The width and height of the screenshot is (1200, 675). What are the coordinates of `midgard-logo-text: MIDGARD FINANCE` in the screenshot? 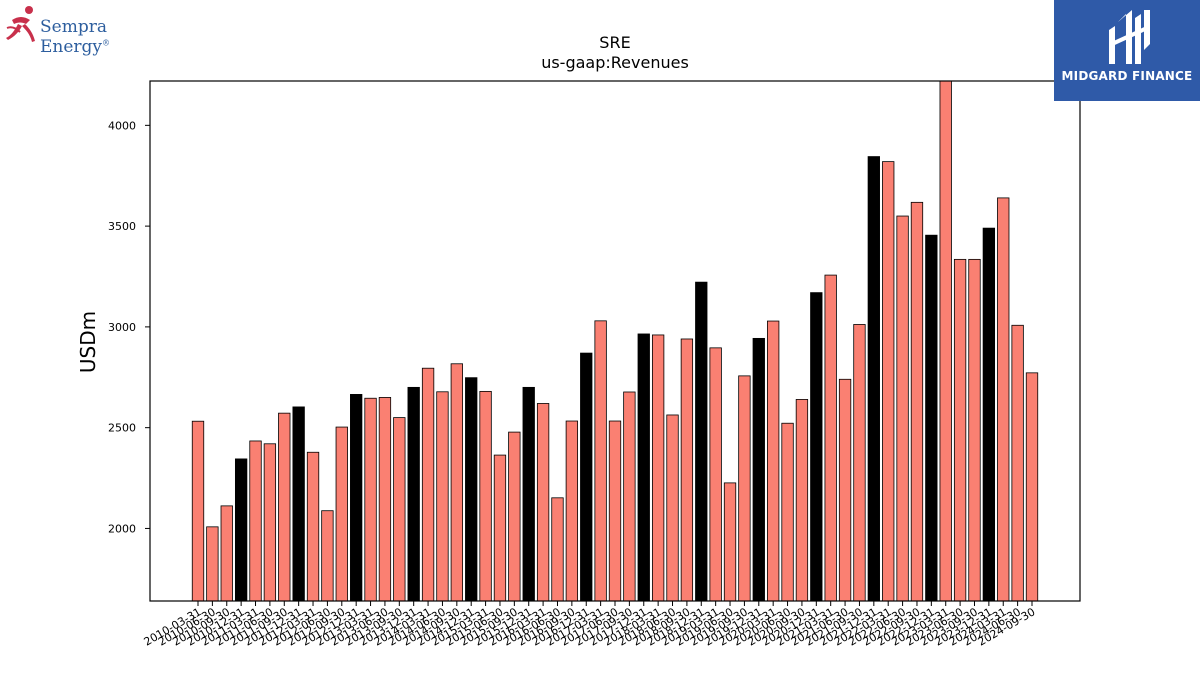 It's located at (1127, 76).